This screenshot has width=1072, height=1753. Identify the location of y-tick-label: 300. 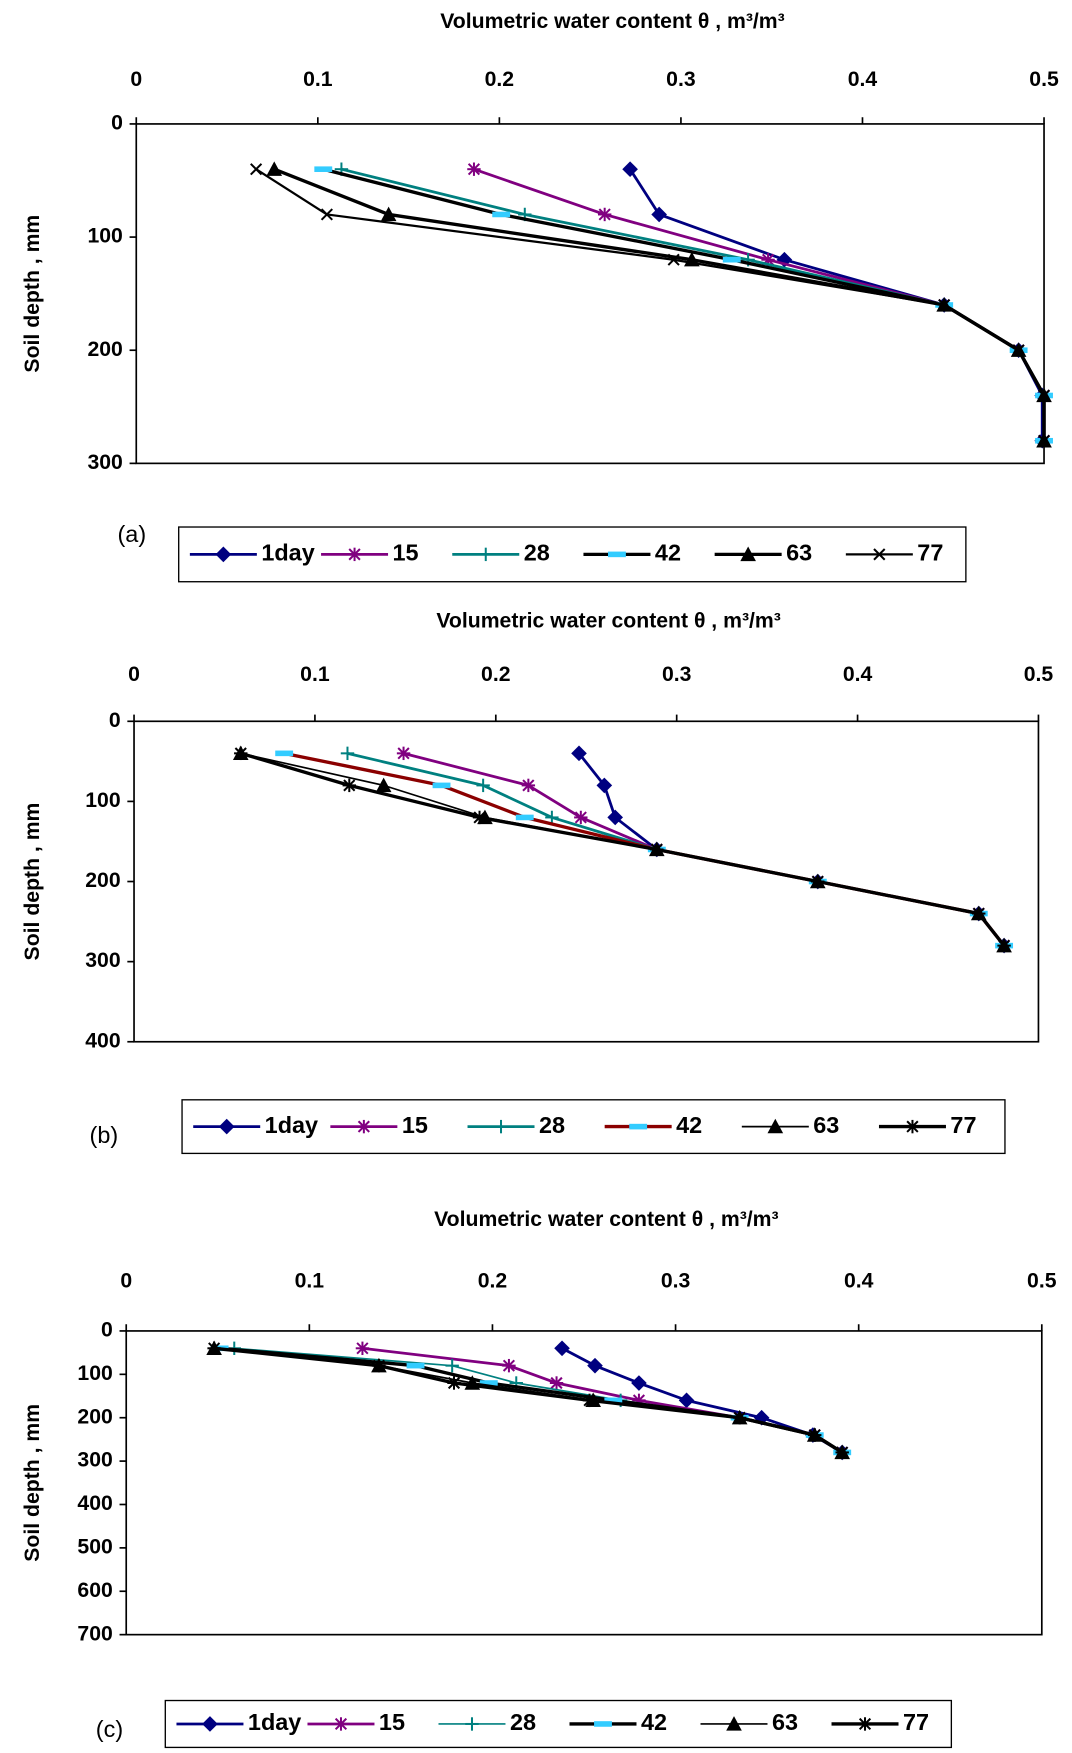
(102, 960).